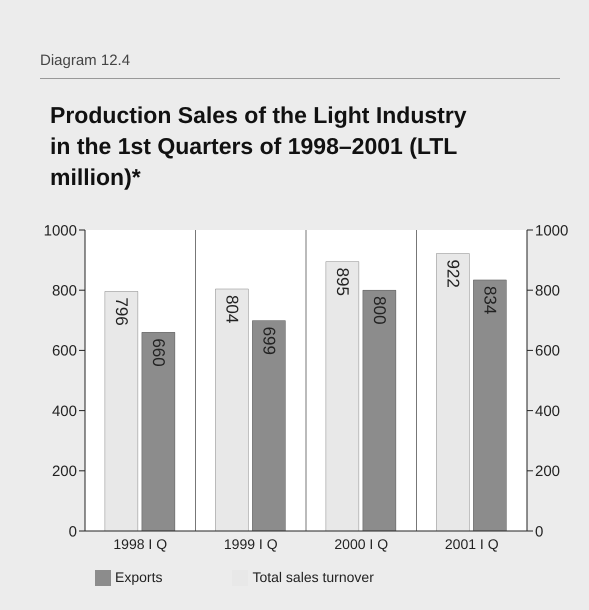 The image size is (589, 610). Describe the element at coordinates (547, 411) in the screenshot. I see `y2-tick-label: 400` at that location.